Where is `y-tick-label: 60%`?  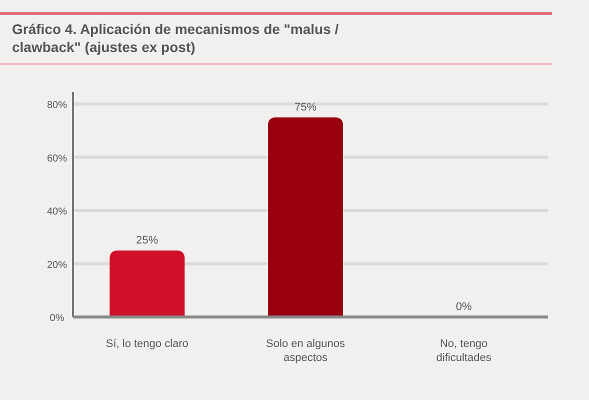 y-tick-label: 60% is located at coordinates (57, 158).